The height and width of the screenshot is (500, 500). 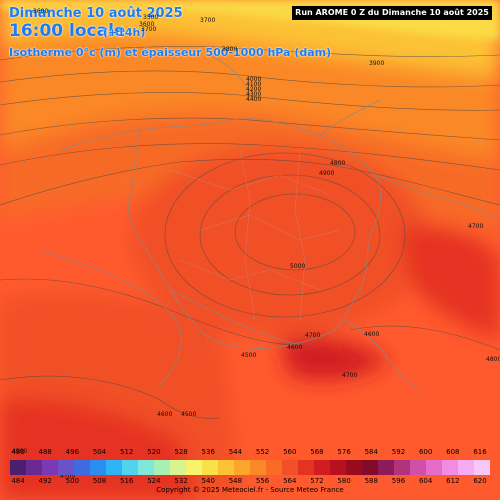 What do you see at coordinates (317, 452) in the screenshot?
I see `legend-tick-label: 568` at bounding box center [317, 452].